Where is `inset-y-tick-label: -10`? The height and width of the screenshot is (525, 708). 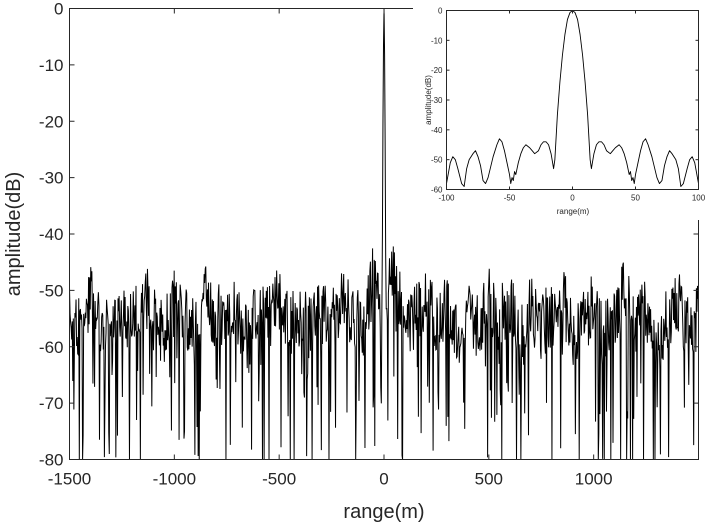
inset-y-tick-label: -10 is located at coordinates (437, 40).